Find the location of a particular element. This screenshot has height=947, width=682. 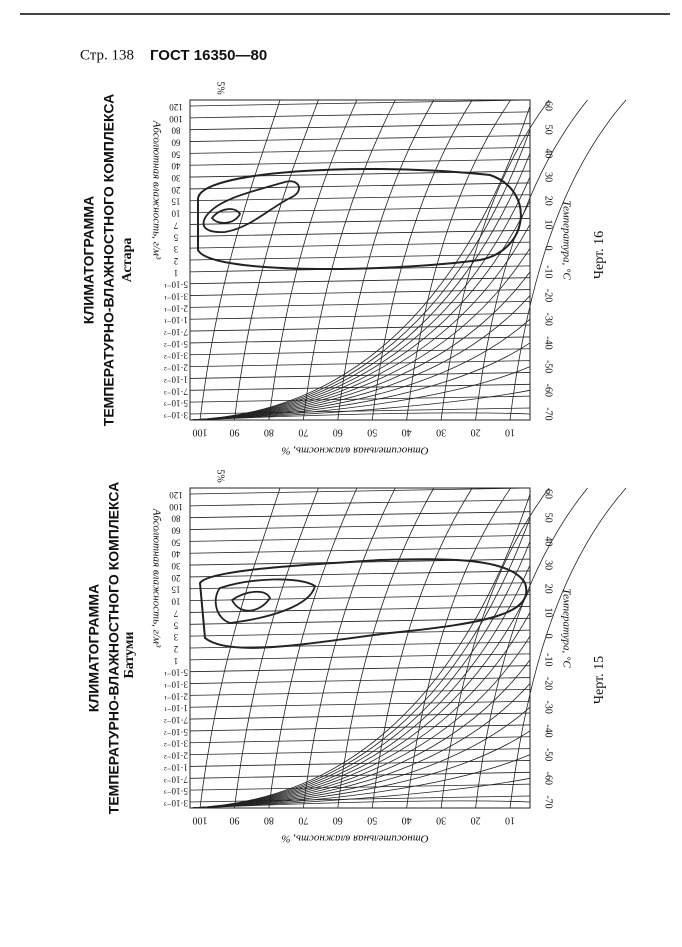

absolute-tick-label: 3·10⁻¹ is located at coordinates (176, 684).